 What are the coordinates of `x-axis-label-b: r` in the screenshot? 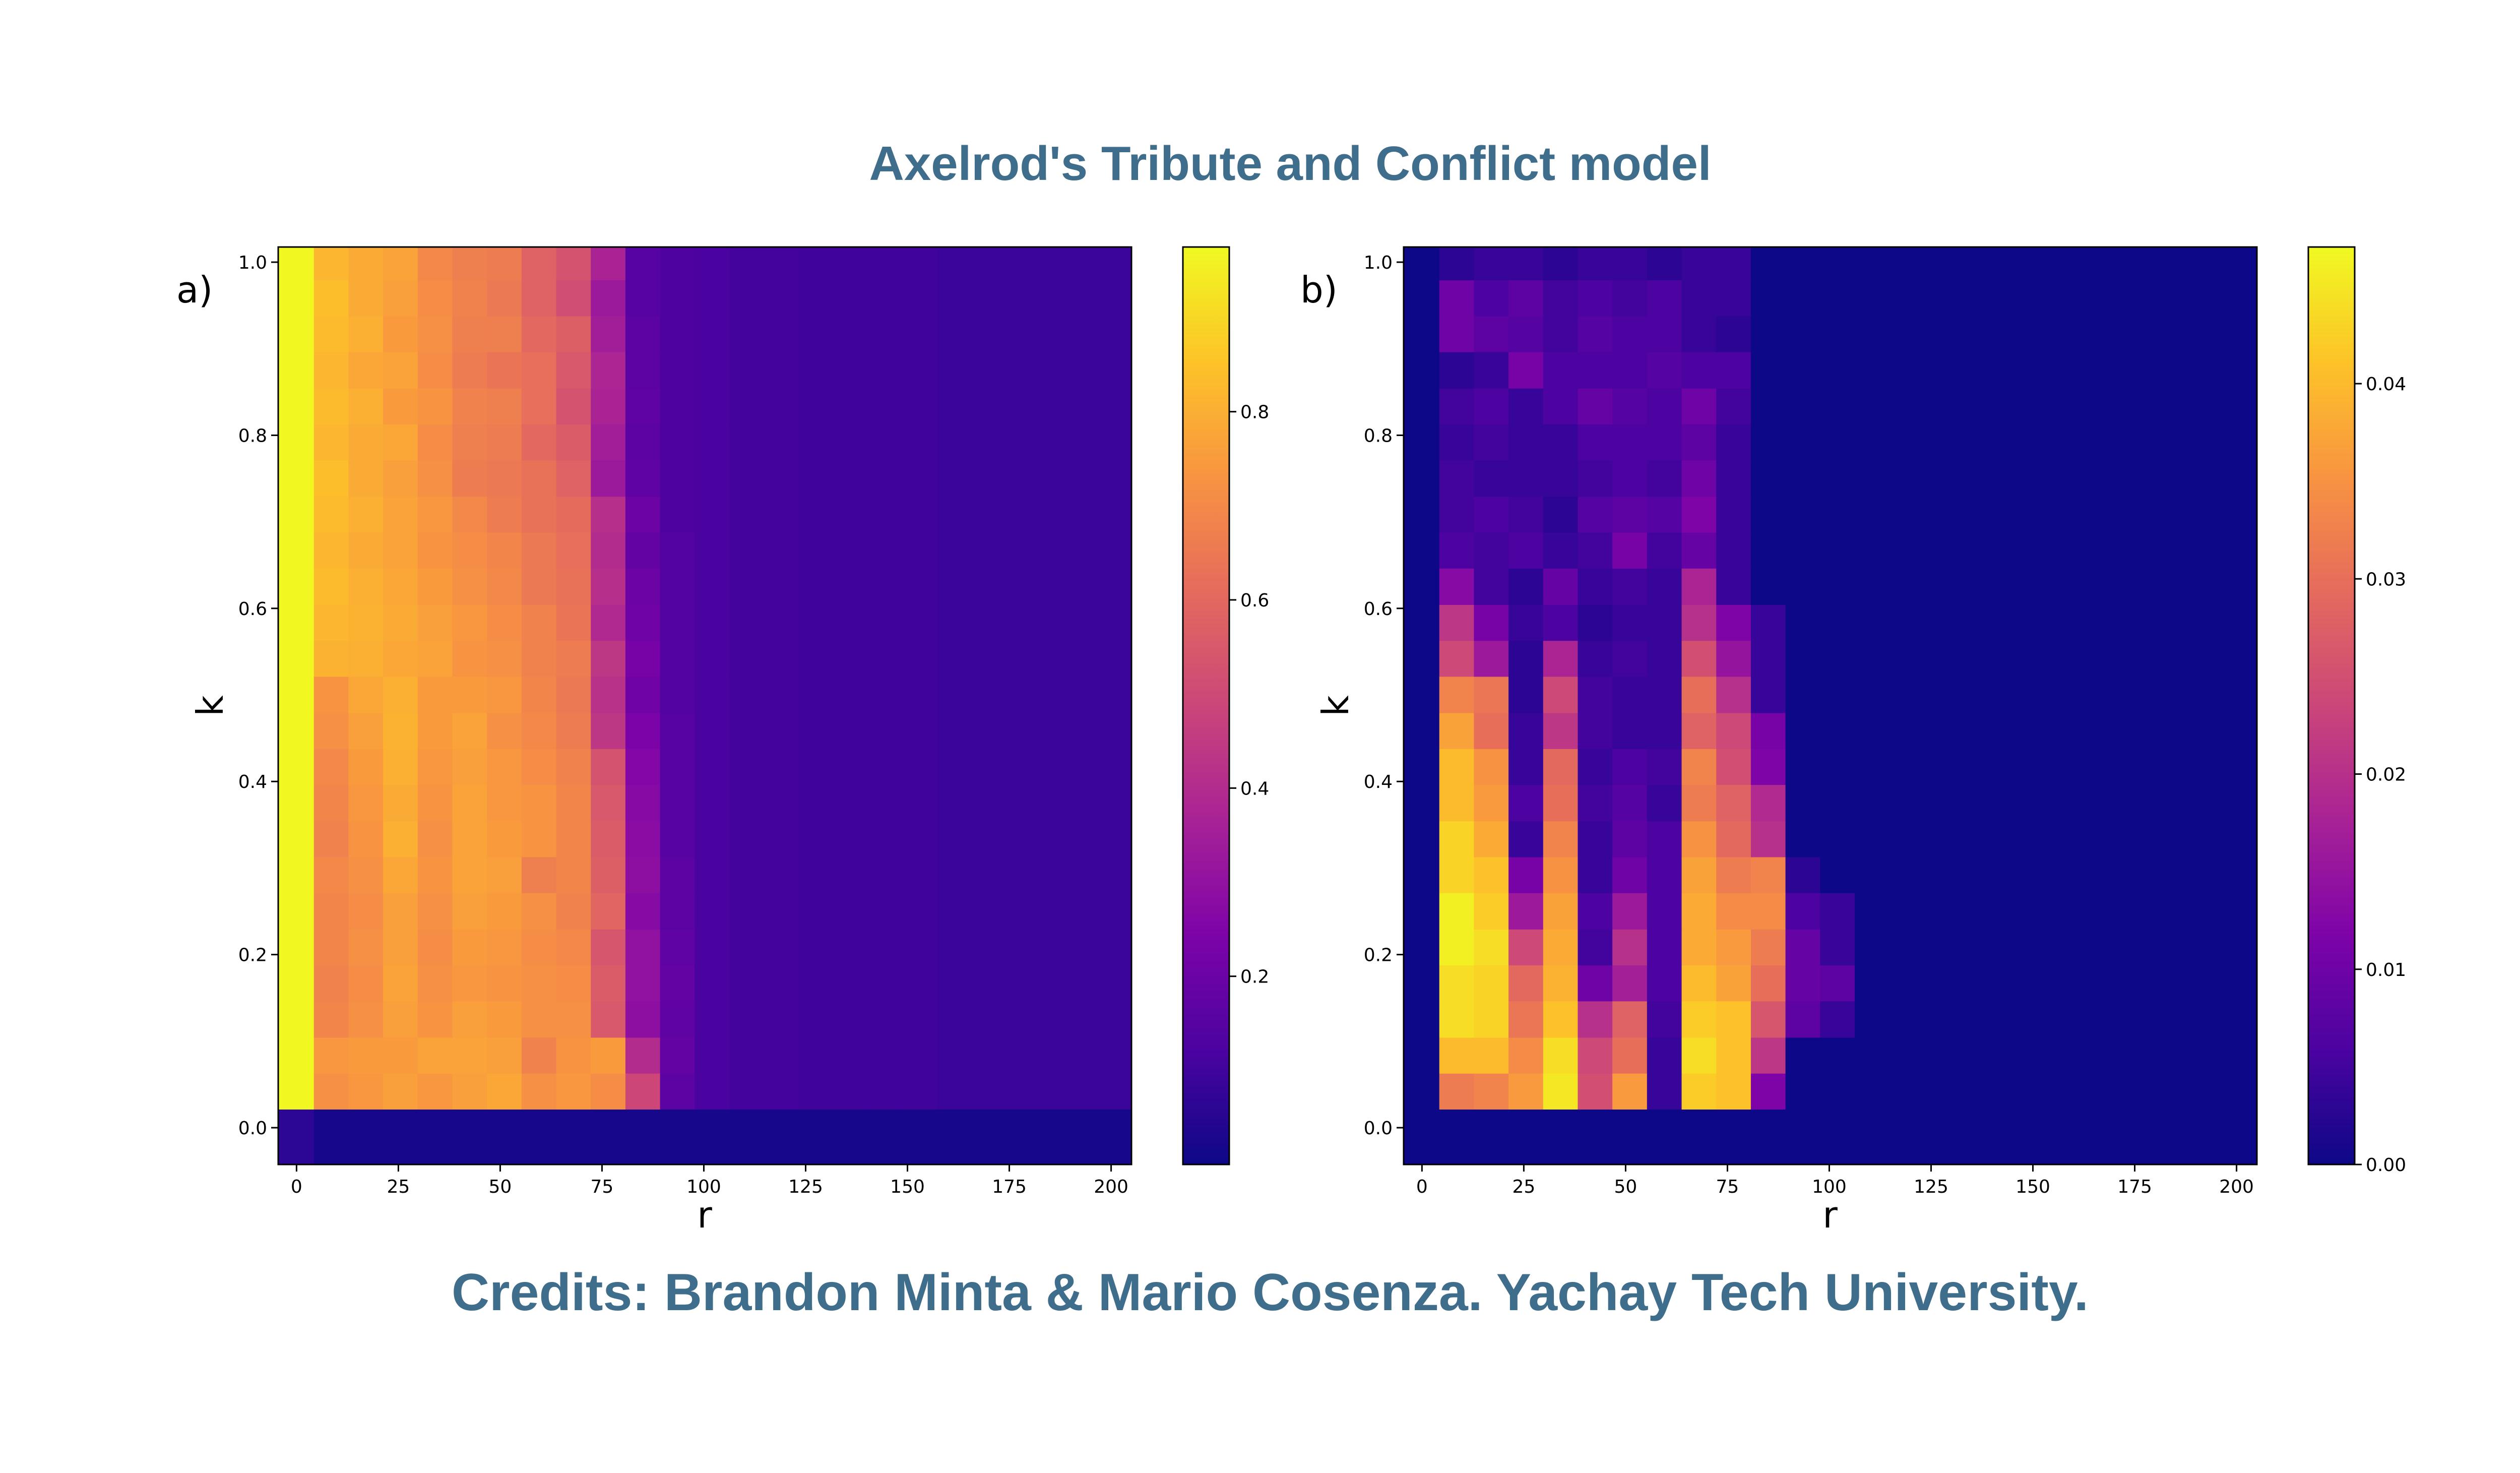 It's located at (1830, 1215).